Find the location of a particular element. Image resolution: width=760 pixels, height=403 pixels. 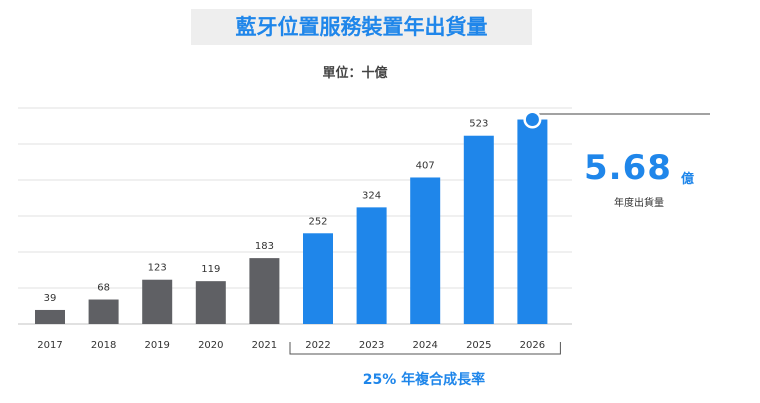

callout-unit: 億 is located at coordinates (688, 179).